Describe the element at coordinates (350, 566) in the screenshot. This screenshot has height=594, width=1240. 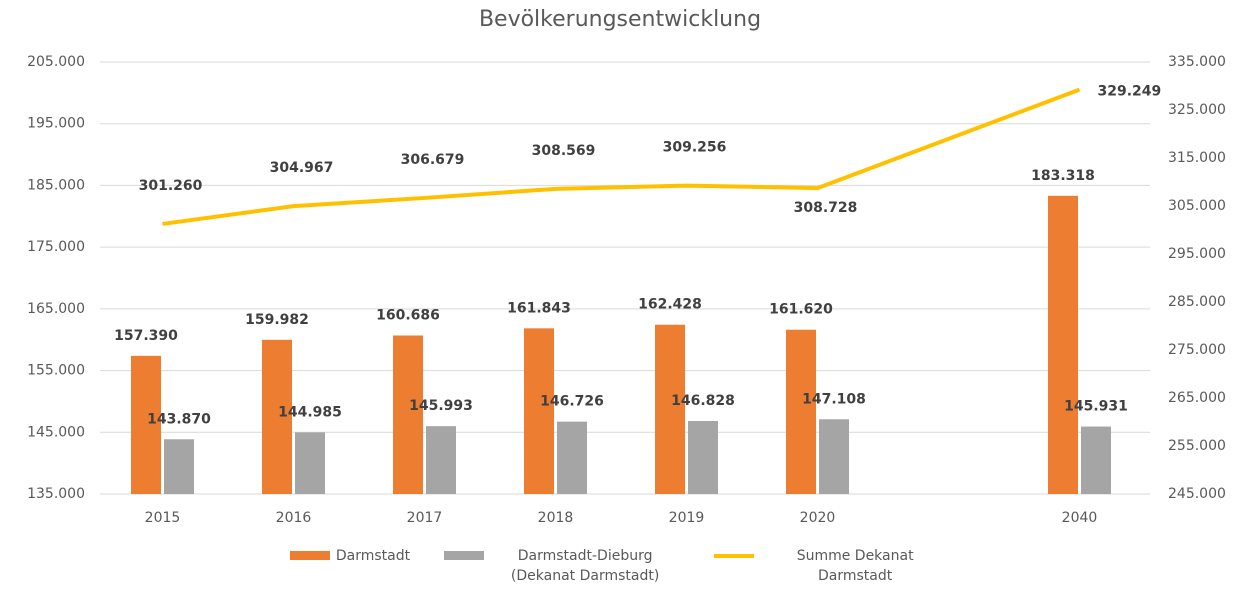
I see `legend-item: Darmstadt` at that location.